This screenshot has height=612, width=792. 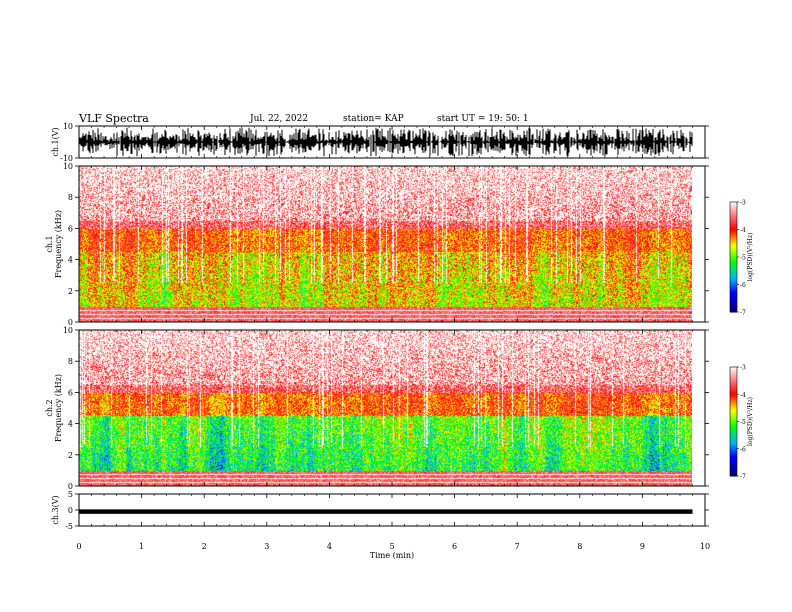 I want to click on ch1-colorbar-tick-label: -4, so click(x=743, y=230).